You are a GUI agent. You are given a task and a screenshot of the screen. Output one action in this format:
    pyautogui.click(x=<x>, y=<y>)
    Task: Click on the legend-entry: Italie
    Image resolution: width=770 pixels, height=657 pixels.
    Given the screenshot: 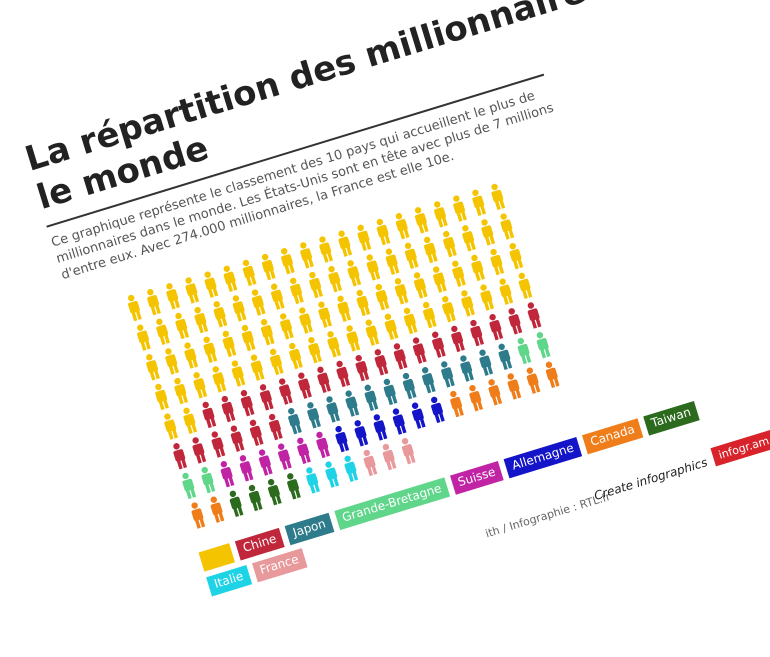 What is the action you would take?
    pyautogui.click(x=229, y=581)
    